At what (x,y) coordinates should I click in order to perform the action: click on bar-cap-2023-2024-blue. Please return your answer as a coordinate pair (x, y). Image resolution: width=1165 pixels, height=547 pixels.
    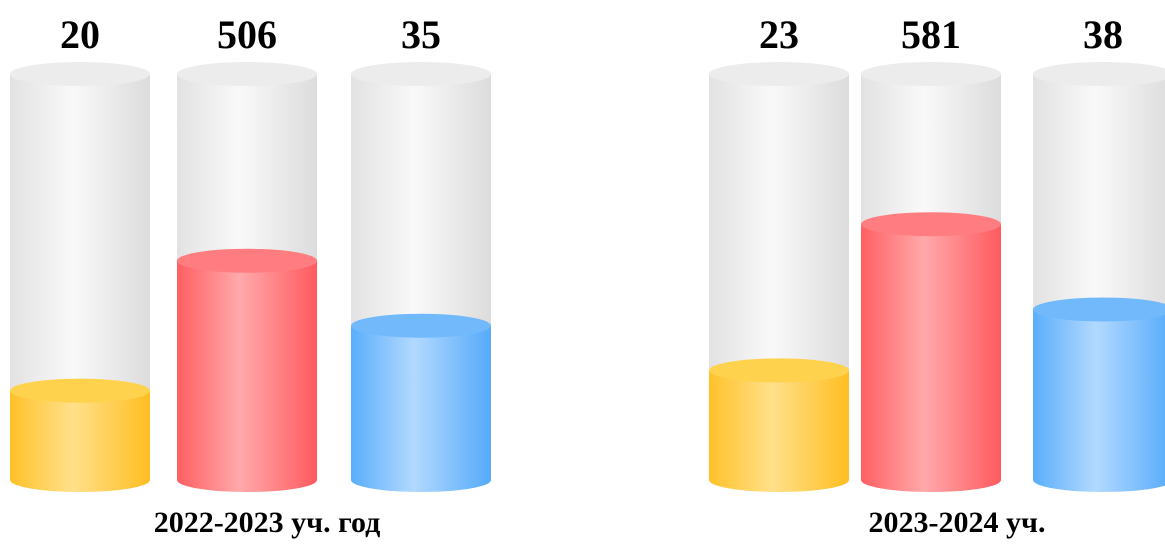
    Looking at the image, I should click on (1099, 309).